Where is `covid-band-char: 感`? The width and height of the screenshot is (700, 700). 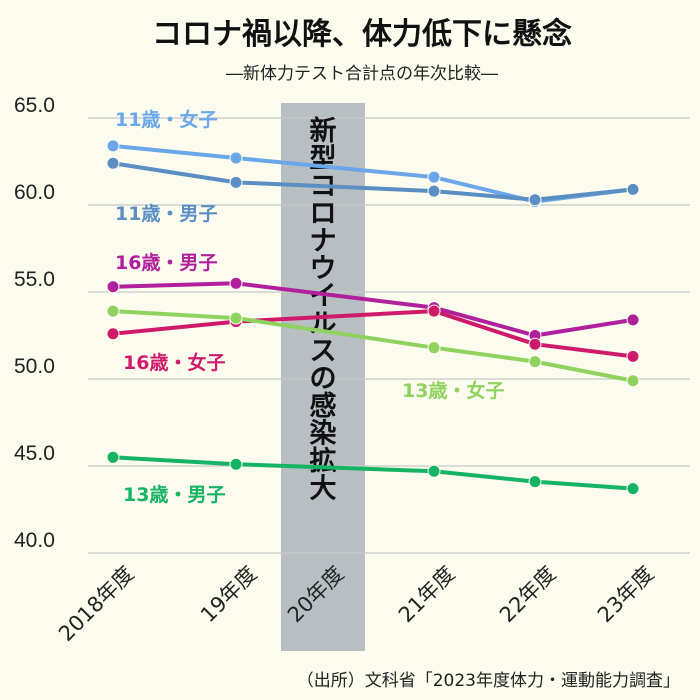
covid-band-char: 感 is located at coordinates (323, 406).